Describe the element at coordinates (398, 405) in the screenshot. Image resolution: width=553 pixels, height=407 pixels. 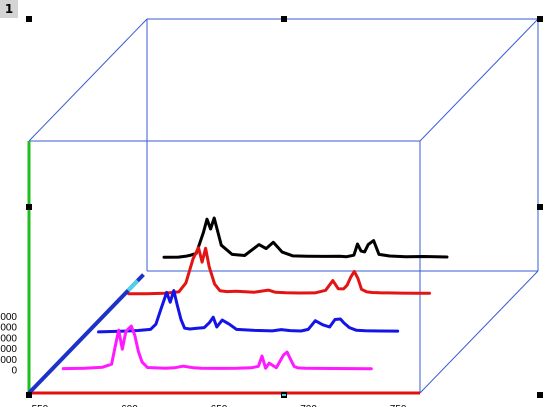
I see `x-tick-label: 750` at that location.